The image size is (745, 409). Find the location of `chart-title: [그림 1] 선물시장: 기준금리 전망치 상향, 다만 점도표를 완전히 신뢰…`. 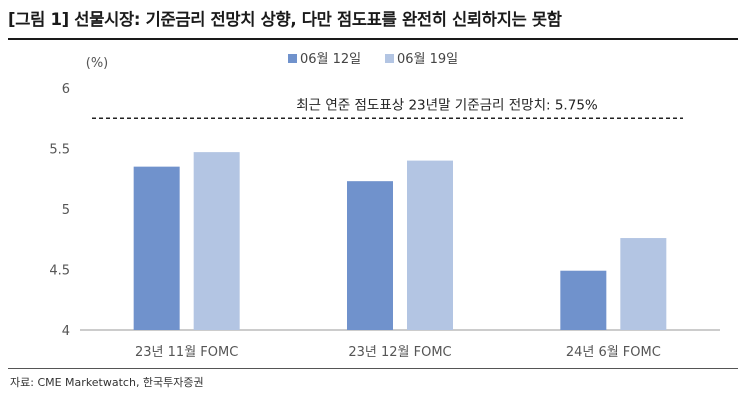

chart-title: [그림 1] 선물시장: 기준금리 전망치 상향, 다만 점도표를 완전히 신뢰… is located at coordinates (285, 19).